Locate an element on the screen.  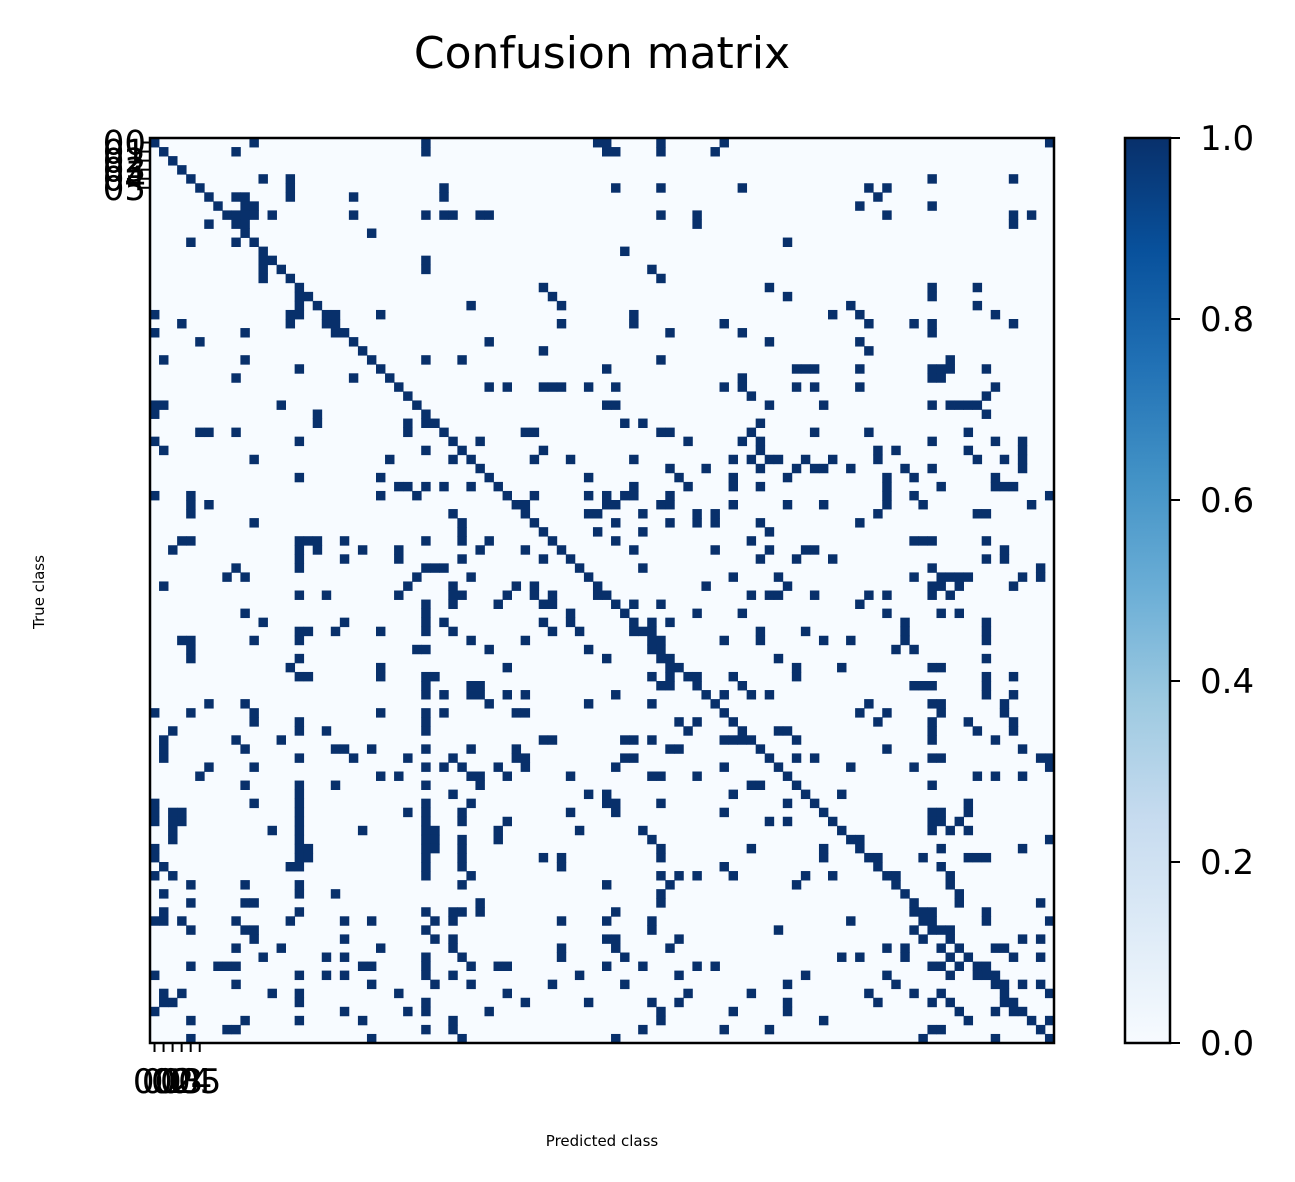
colorbar-frame is located at coordinates (1147, 590).